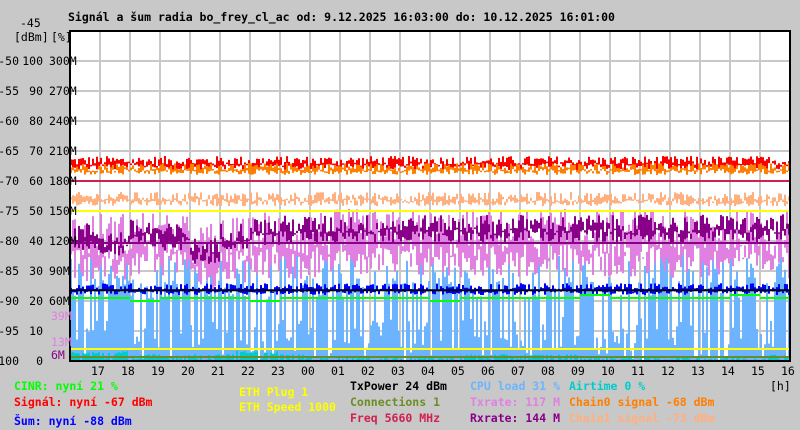  I want to click on y-tick-dbm: -85, so click(9, 271).